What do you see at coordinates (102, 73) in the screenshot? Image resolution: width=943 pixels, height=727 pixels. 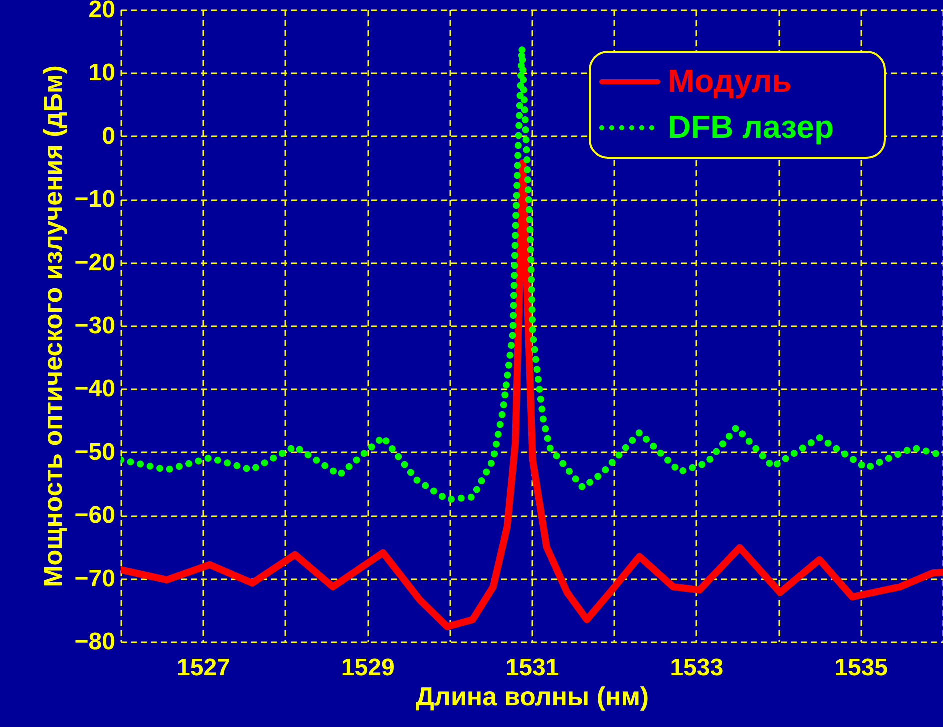 I see `y-tick-label: 10` at bounding box center [102, 73].